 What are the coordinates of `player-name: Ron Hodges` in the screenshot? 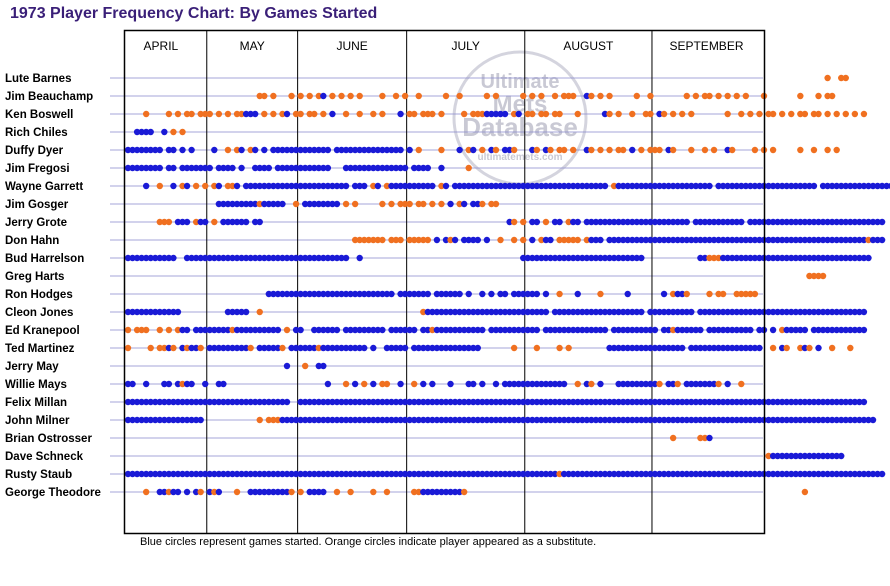 It's located at (39, 295).